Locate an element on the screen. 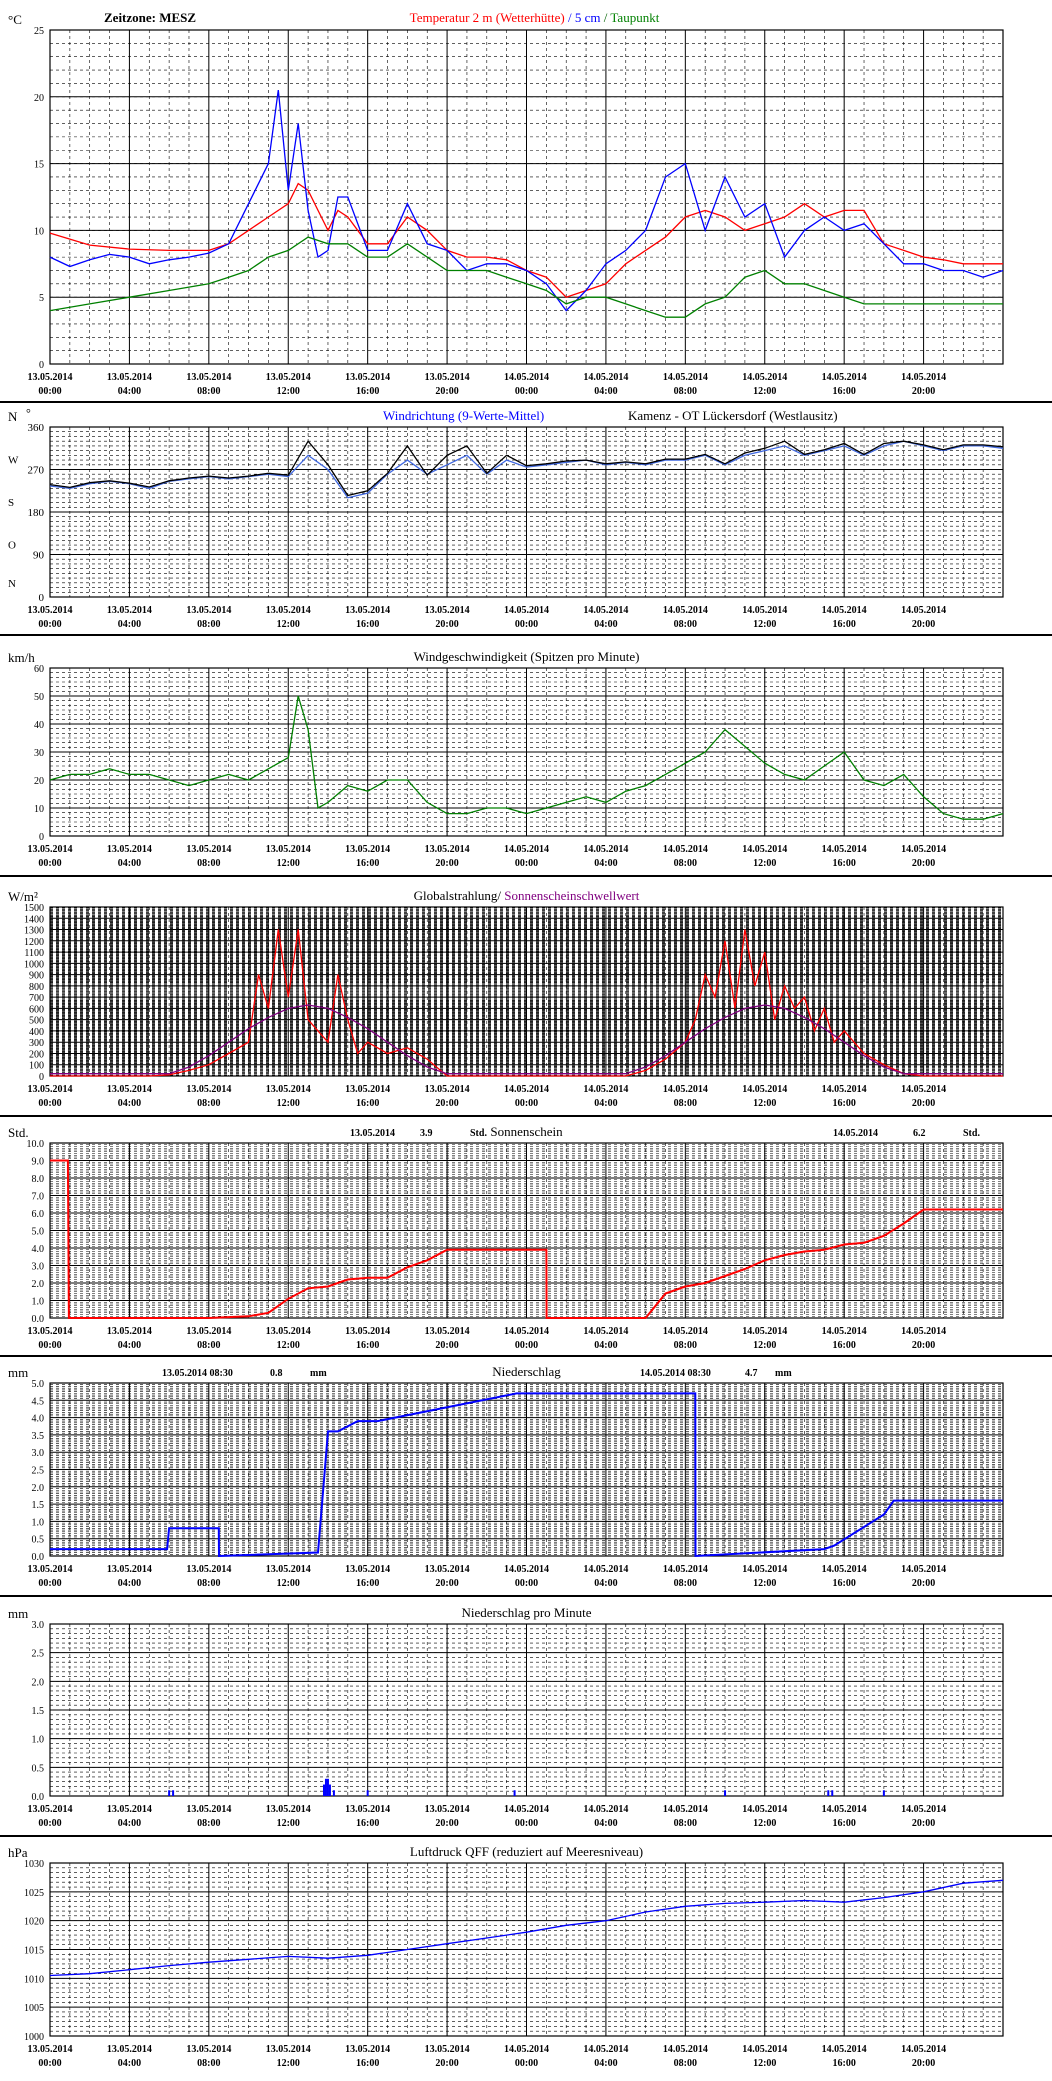  day-total-date: 13.05.2014 08:30 is located at coordinates (197, 1373).